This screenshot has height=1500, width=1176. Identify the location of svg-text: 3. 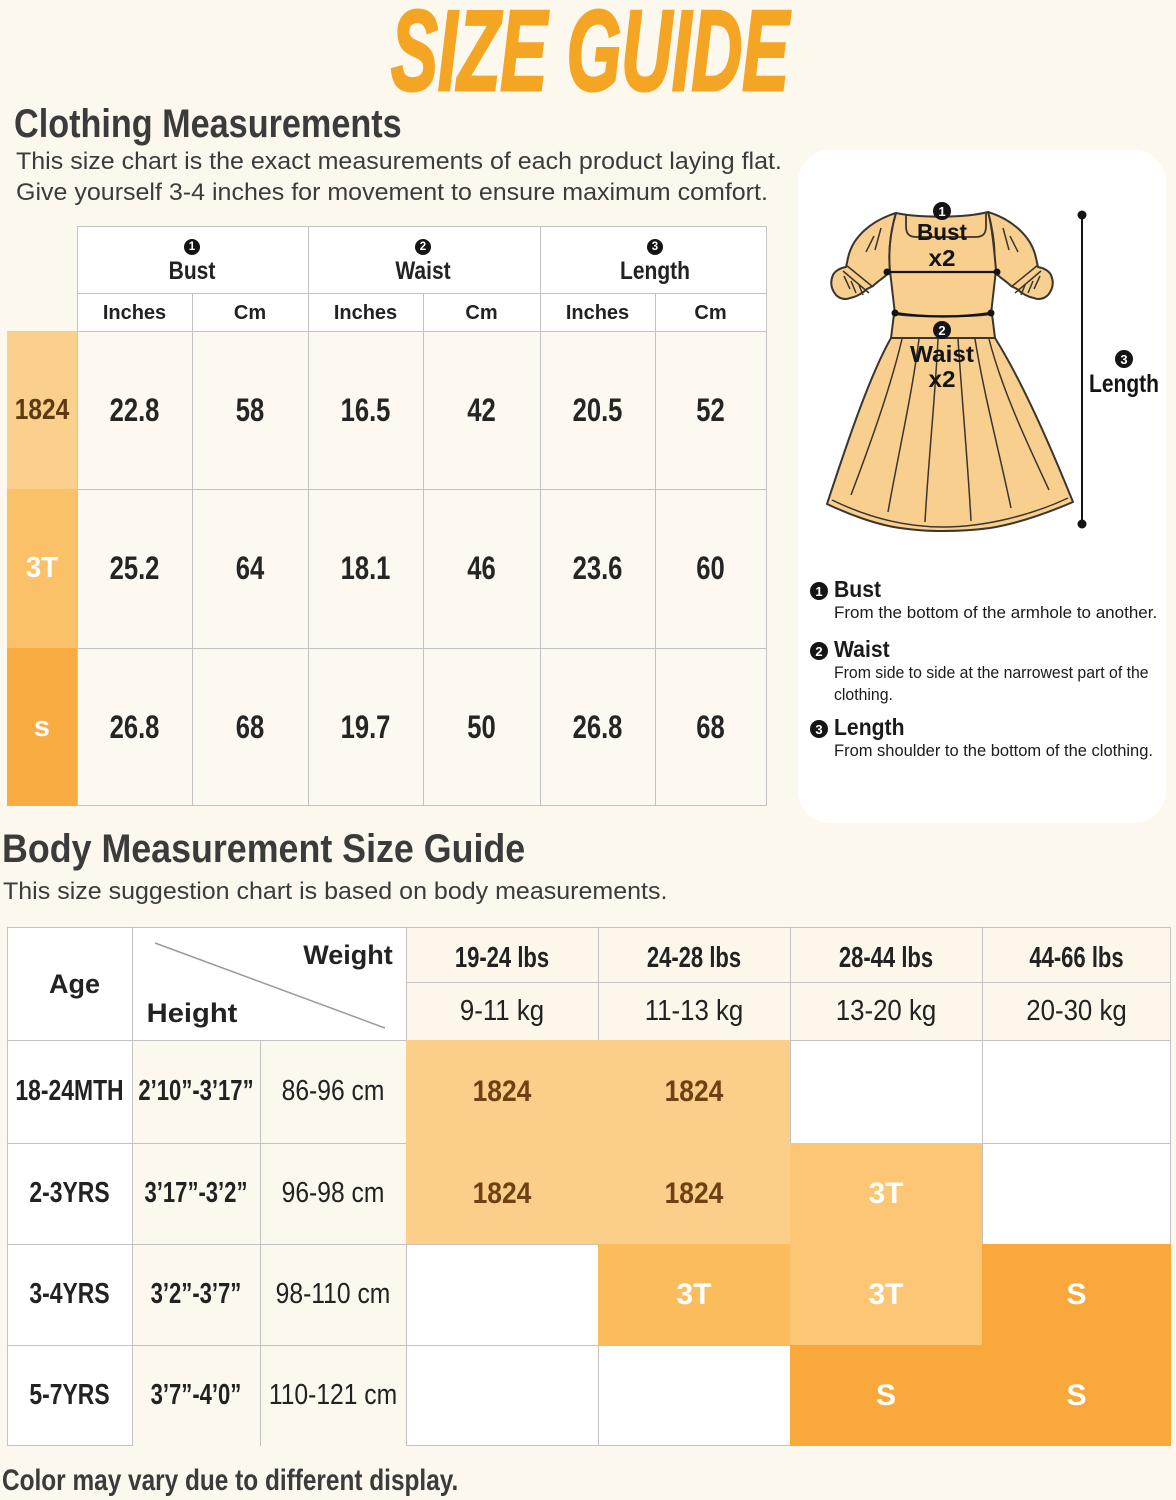
(1123, 359).